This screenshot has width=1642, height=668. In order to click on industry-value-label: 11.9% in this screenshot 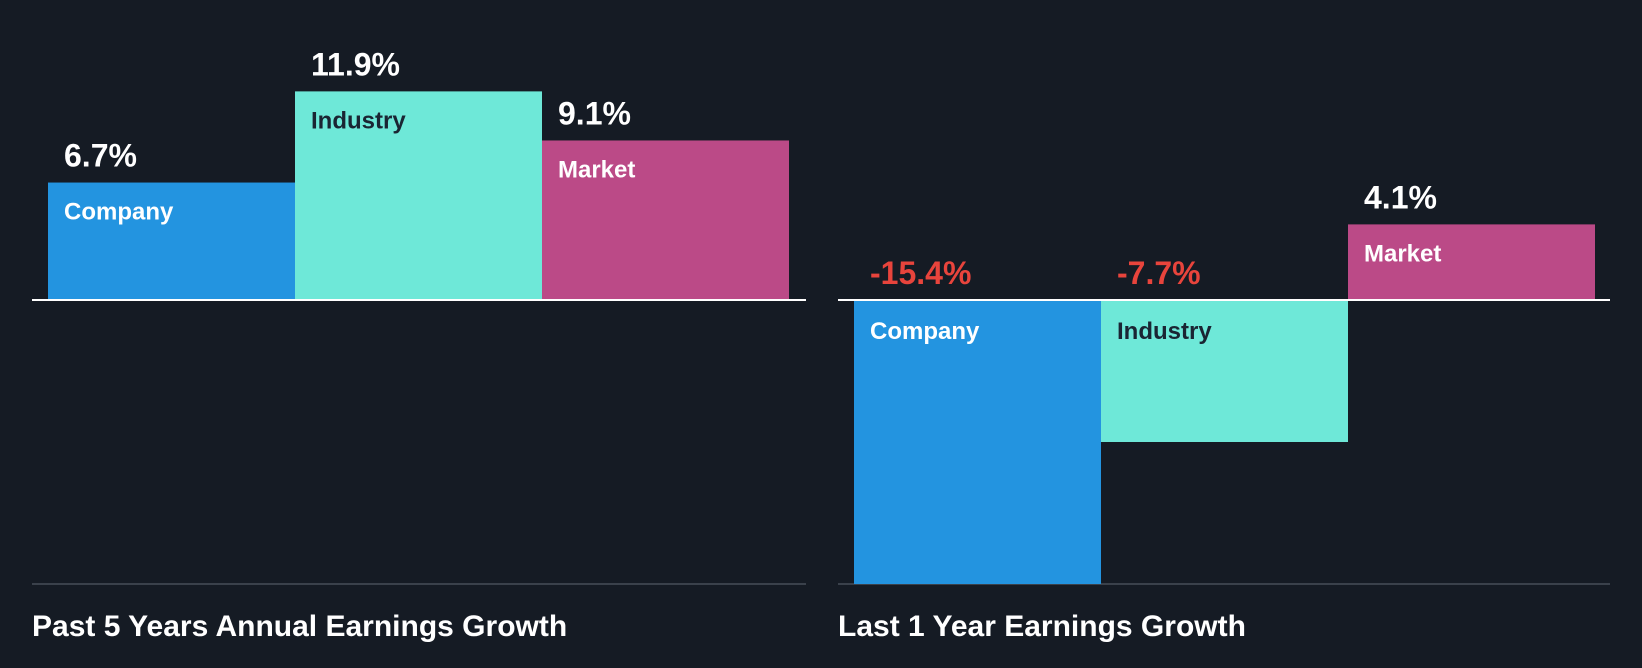, I will do `click(355, 64)`.